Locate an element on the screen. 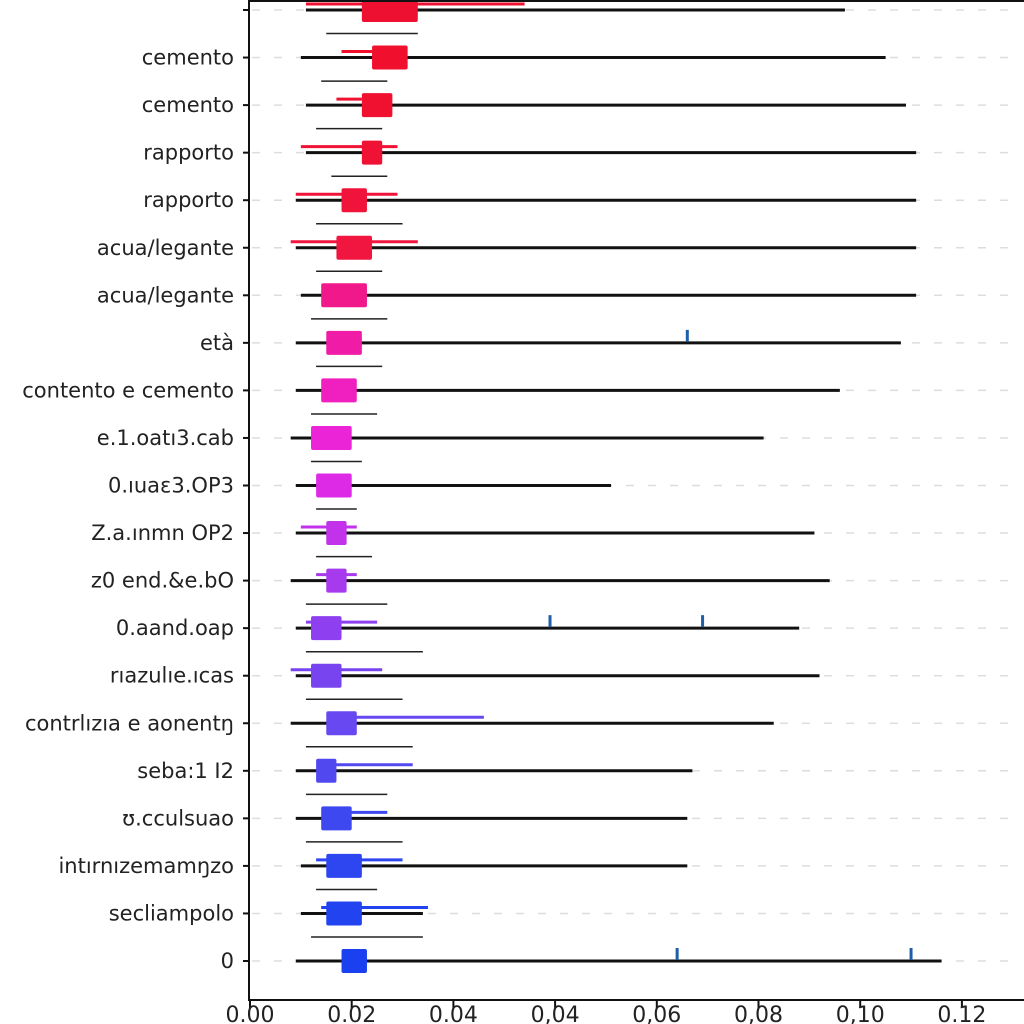 The height and width of the screenshot is (1024, 1024). x-tick-label: 0.04 is located at coordinates (453, 1013).